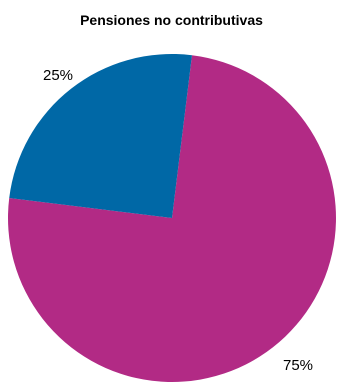  Describe the element at coordinates (171, 20) in the screenshot. I see `chart-title: Pensiones no contributivas` at that location.